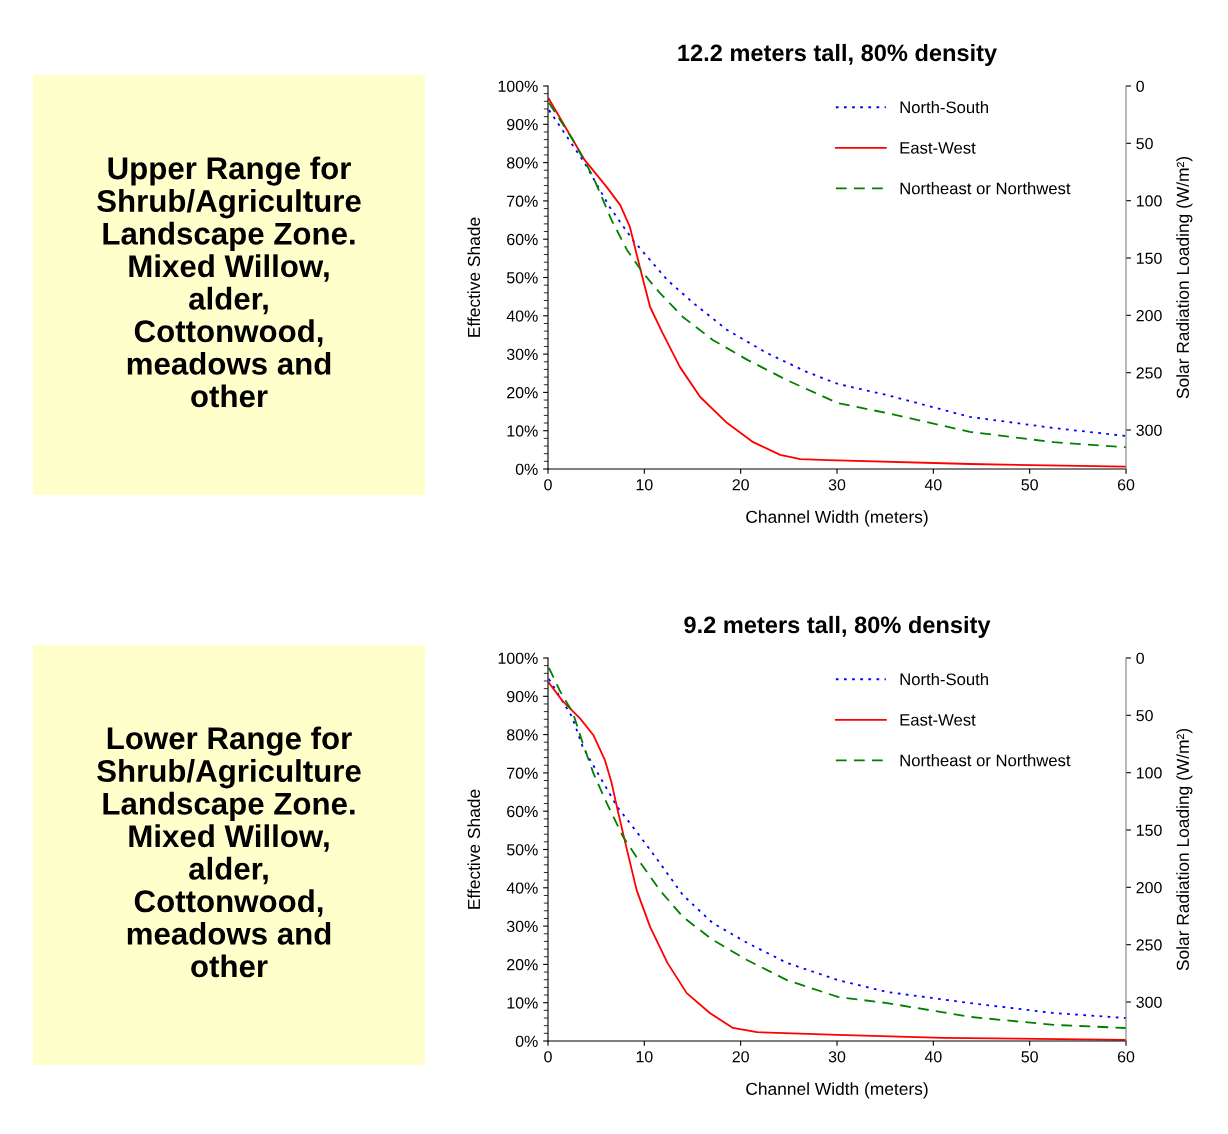 This screenshot has width=1228, height=1134. What do you see at coordinates (229, 852) in the screenshot?
I see `text: Lower Range for Shrub/Agriculture Landscape Zone. Mixed Willow, alder, Cottonwood, meadows and other` at bounding box center [229, 852].